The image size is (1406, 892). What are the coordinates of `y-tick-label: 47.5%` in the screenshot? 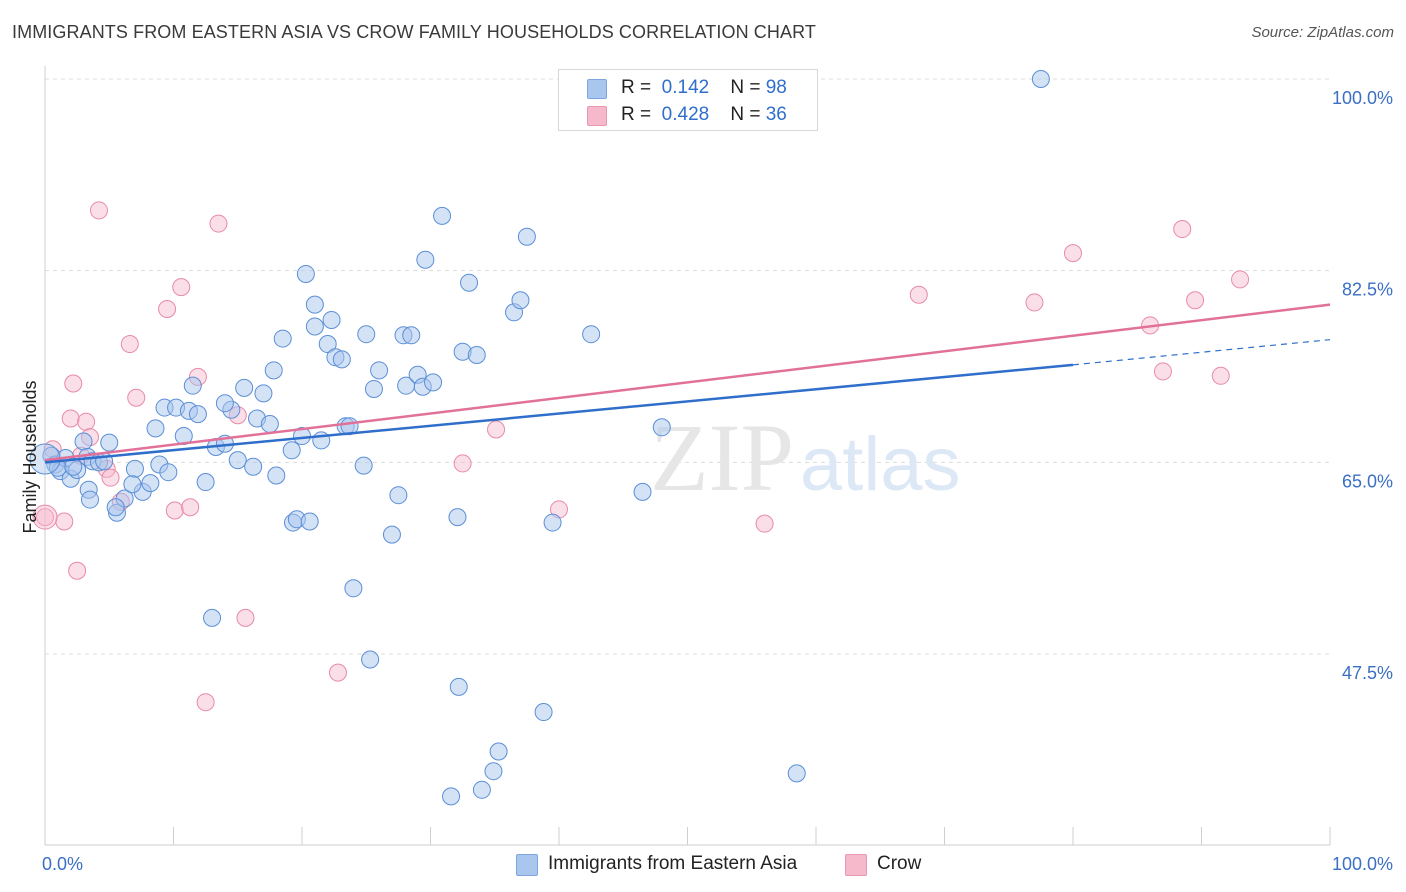 It's located at (1367, 673).